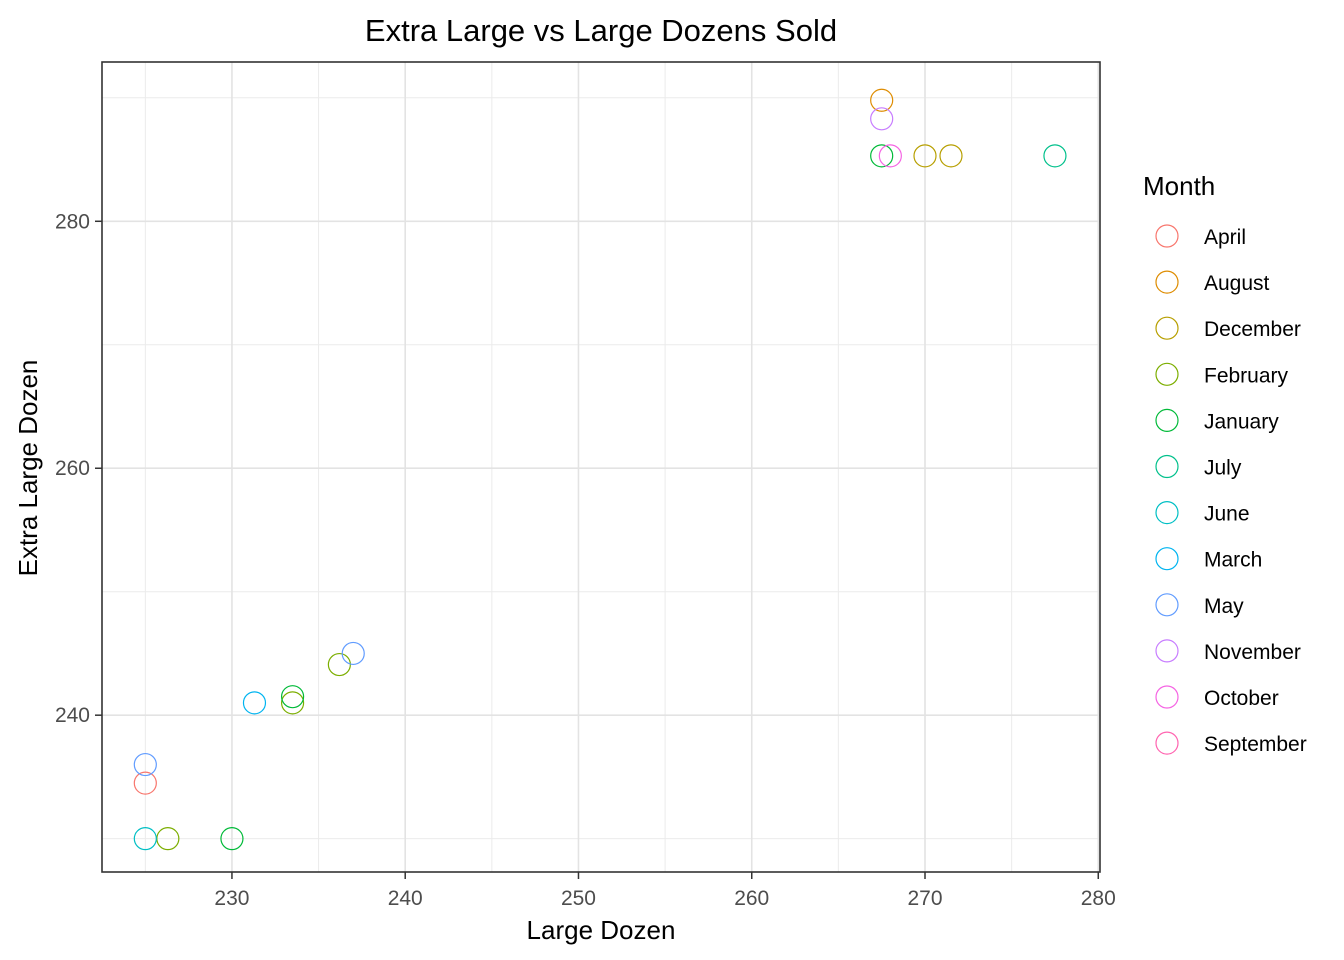 Image resolution: width=1344 pixels, height=960 pixels. I want to click on legend-key-august, so click(1167, 282).